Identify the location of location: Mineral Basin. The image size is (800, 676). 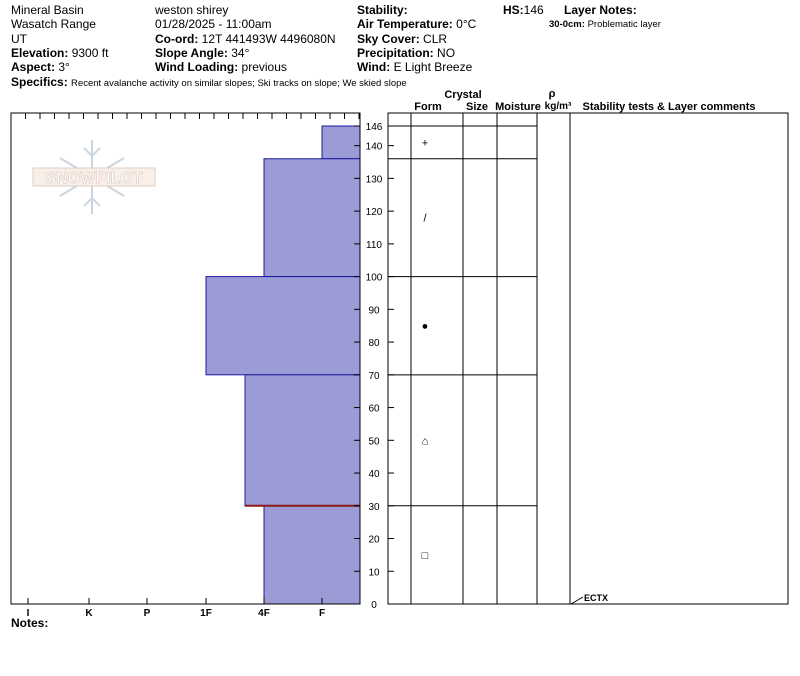
(47, 10).